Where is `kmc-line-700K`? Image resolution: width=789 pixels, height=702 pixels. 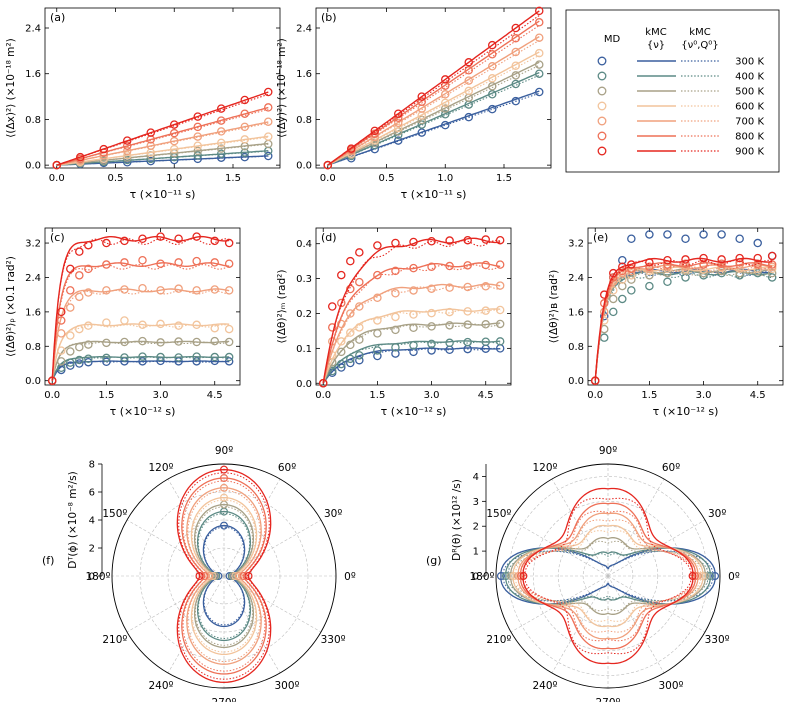
kmc-line-700K is located at coordinates (411, 333).